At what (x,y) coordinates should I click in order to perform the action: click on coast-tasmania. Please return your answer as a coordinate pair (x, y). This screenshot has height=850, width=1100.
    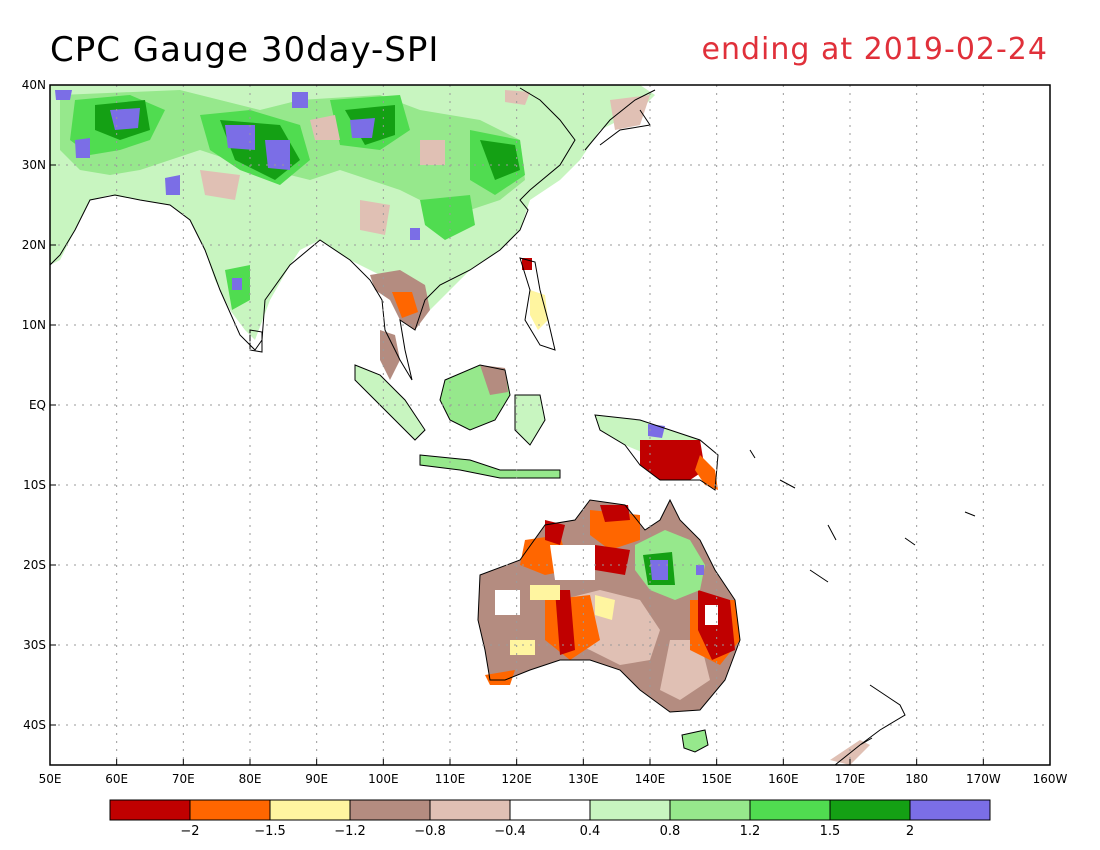
    Looking at the image, I should click on (695, 741).